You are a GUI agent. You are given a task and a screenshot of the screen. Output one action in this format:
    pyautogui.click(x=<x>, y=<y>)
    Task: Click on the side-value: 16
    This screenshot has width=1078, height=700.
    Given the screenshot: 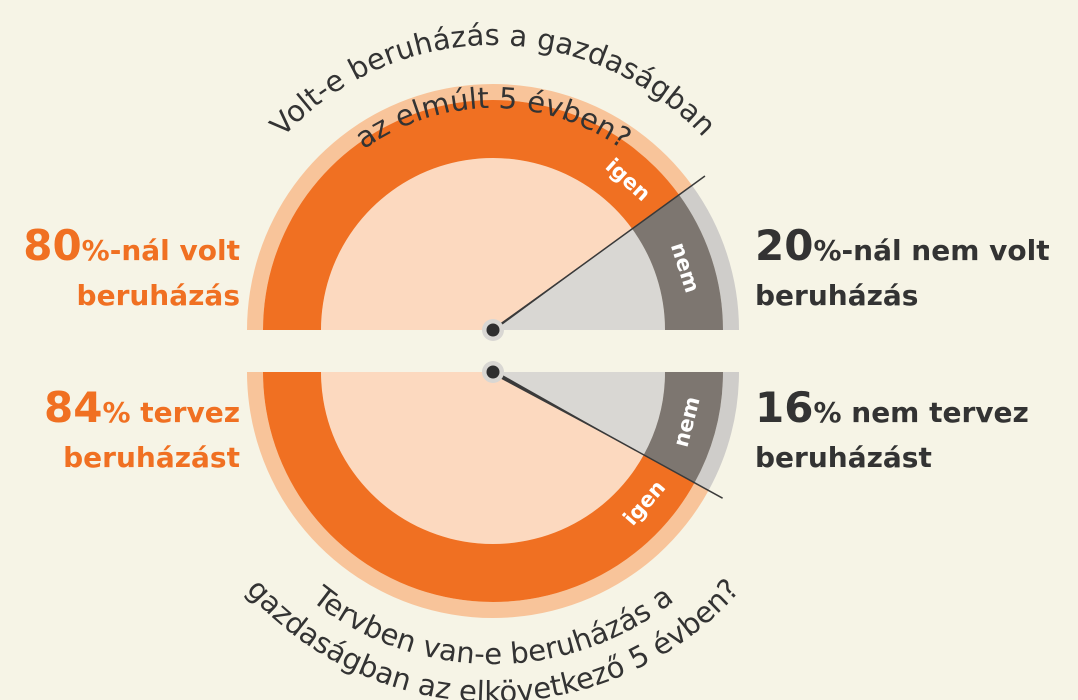 What is the action you would take?
    pyautogui.click(x=784, y=407)
    